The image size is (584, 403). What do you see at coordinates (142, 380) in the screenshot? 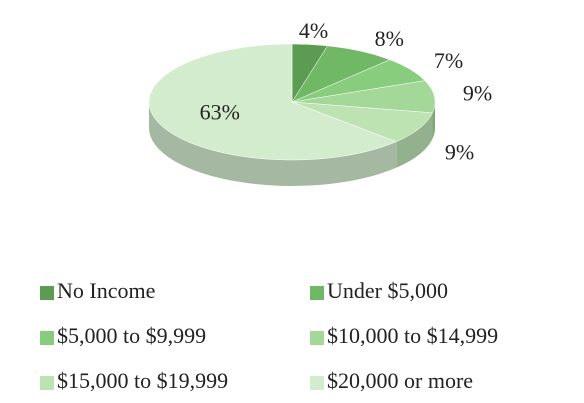
I see `legend-label: $15,000 to $19,999` at bounding box center [142, 380].